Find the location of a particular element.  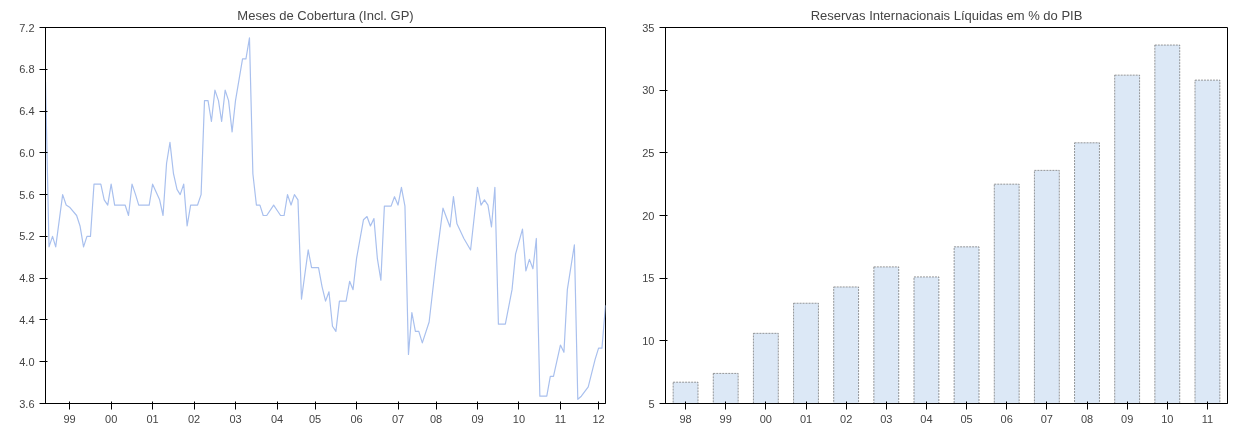

y-tick-label: 4.4 is located at coordinates (27, 319).